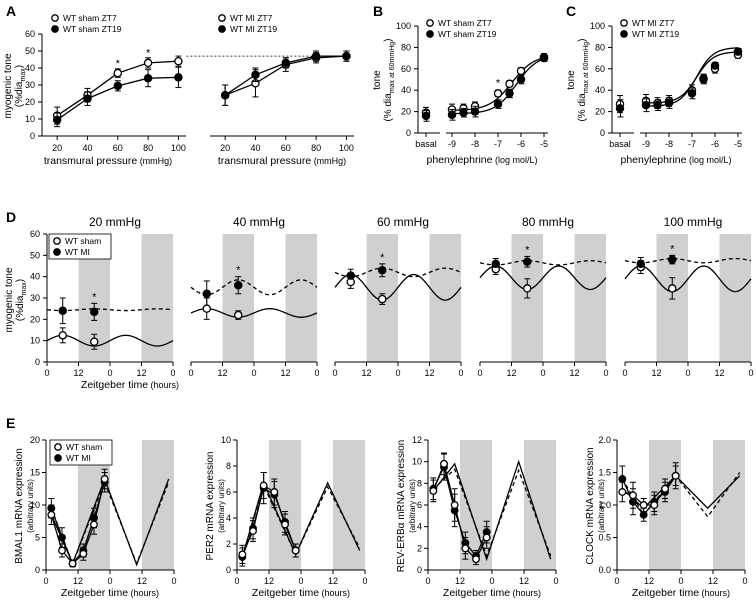 Image resolution: width=756 pixels, height=604 pixels. I want to click on b-xlabel-text: phenylephrine, so click(460, 160).